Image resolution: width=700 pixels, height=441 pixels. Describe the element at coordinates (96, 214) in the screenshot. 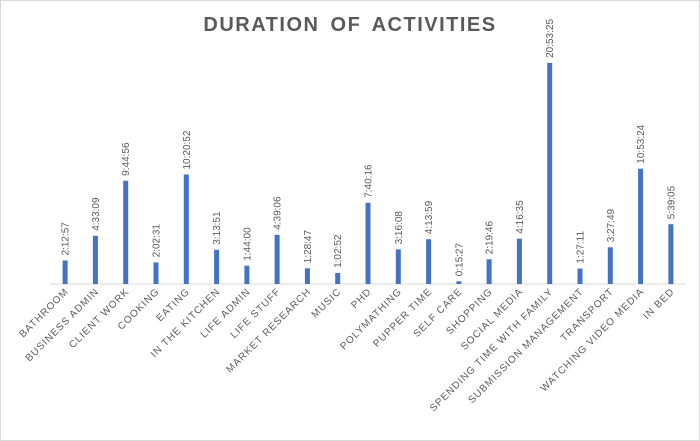

I see `data-label: 4:33:09` at that location.